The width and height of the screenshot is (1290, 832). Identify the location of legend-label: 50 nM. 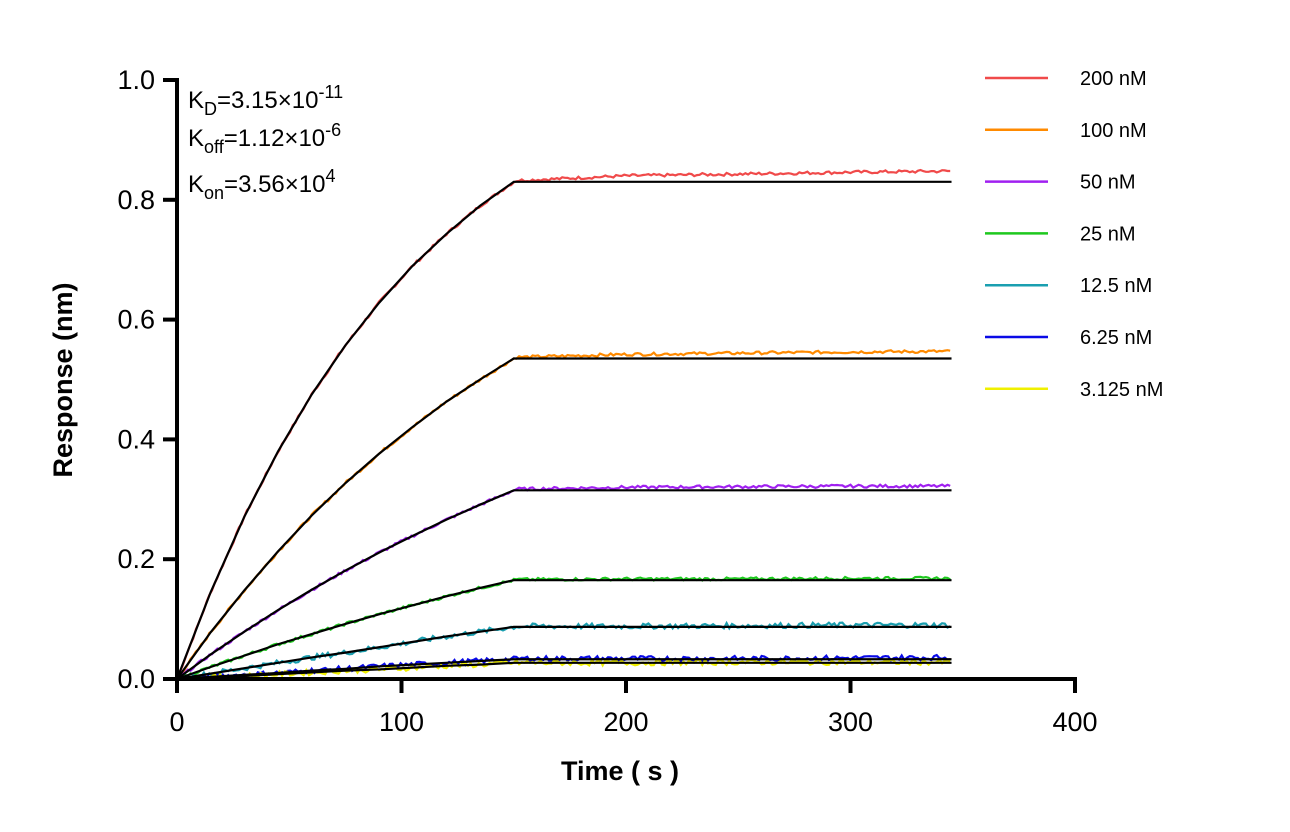
(1108, 183).